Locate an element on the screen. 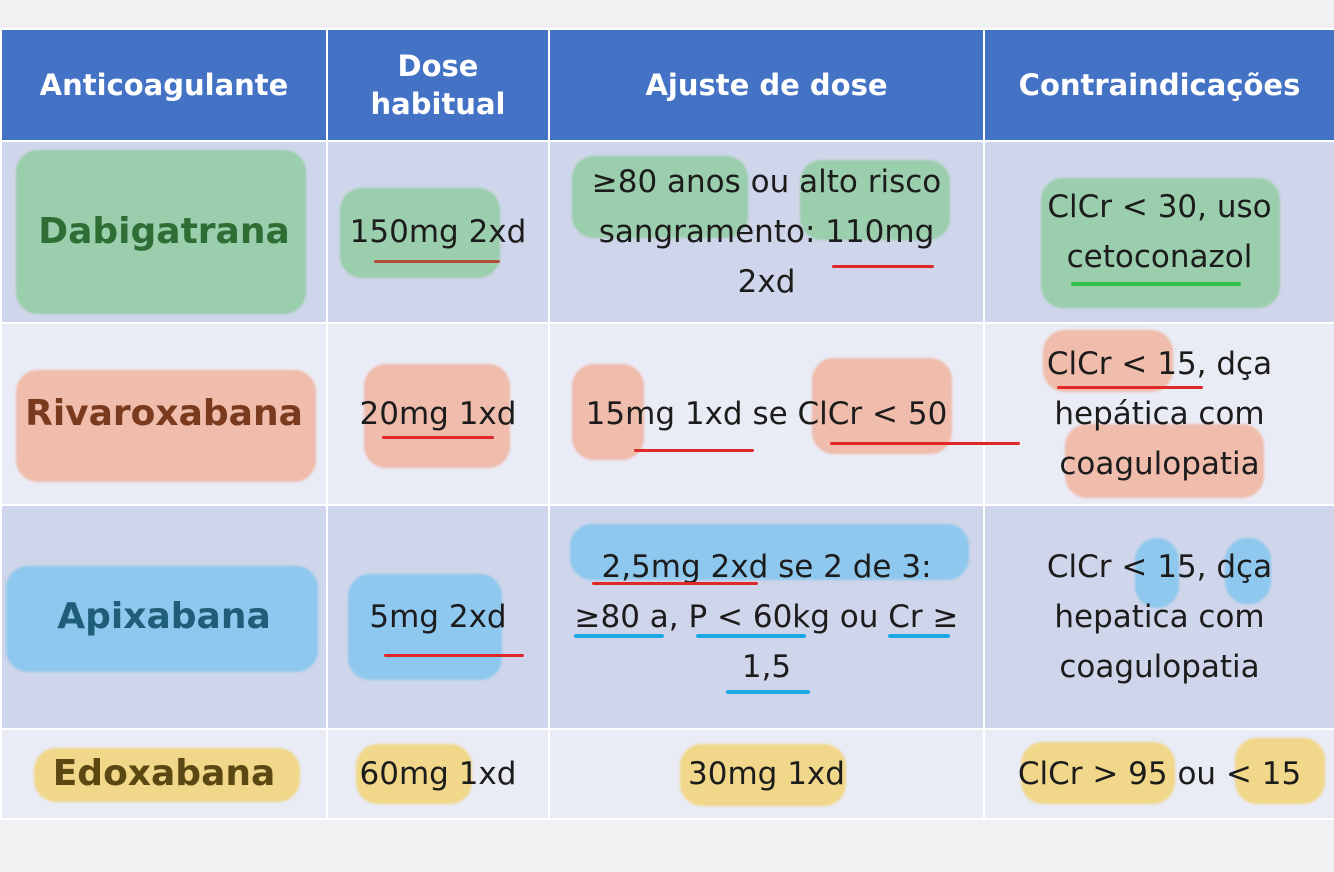 This screenshot has width=1334, height=872. dose-cell: 5mg 2xd is located at coordinates (438, 617).